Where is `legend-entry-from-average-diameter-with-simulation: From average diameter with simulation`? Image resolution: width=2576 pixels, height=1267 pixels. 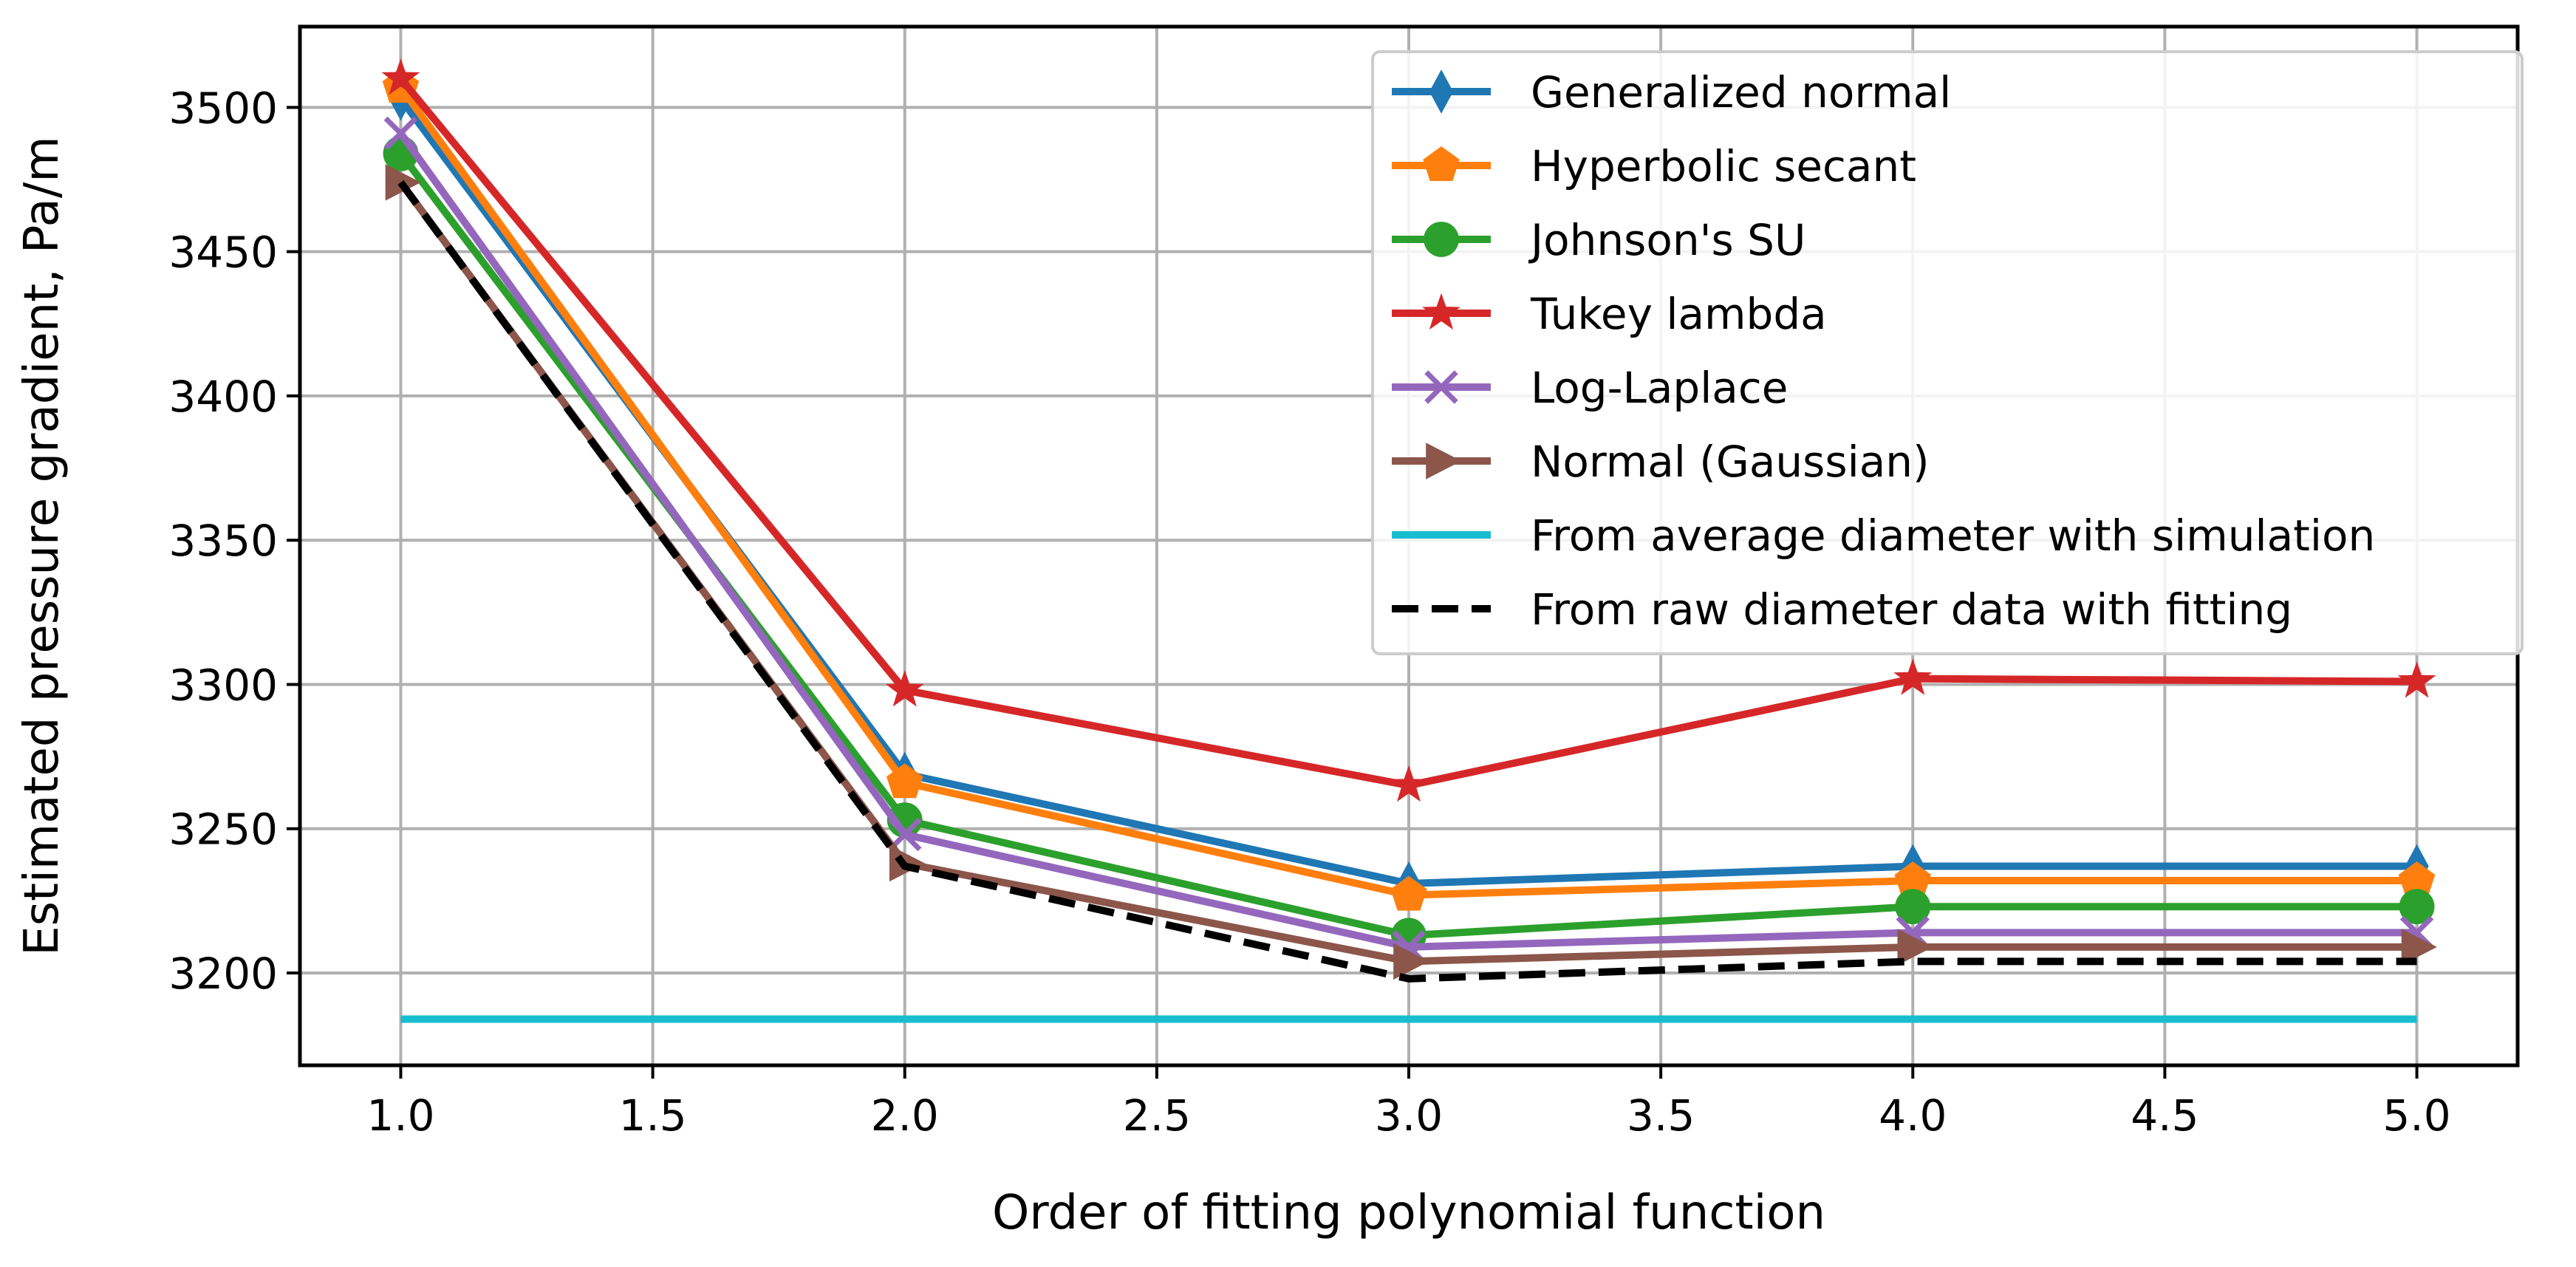
legend-entry-from-average-diameter-with-simulation: From average diameter with simulation is located at coordinates (1883, 535).